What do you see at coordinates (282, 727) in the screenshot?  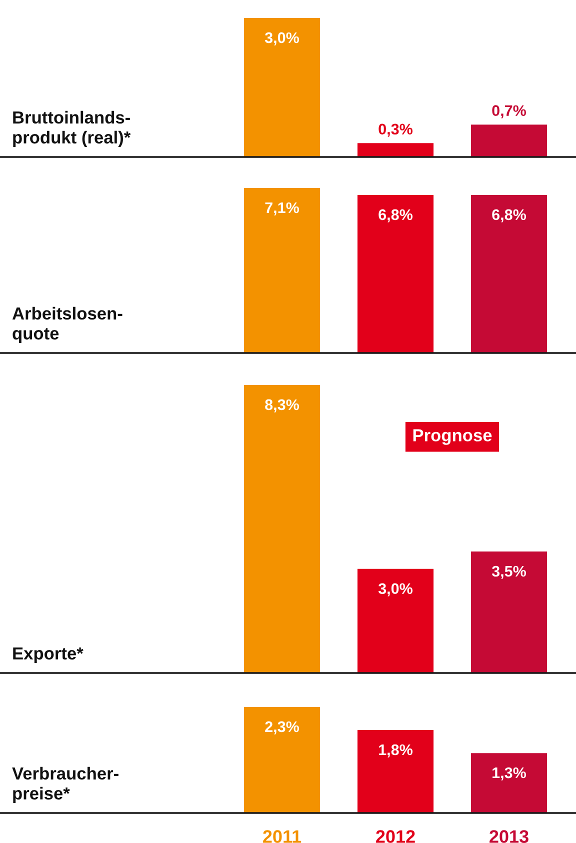 I see `data-label: 2,3%` at bounding box center [282, 727].